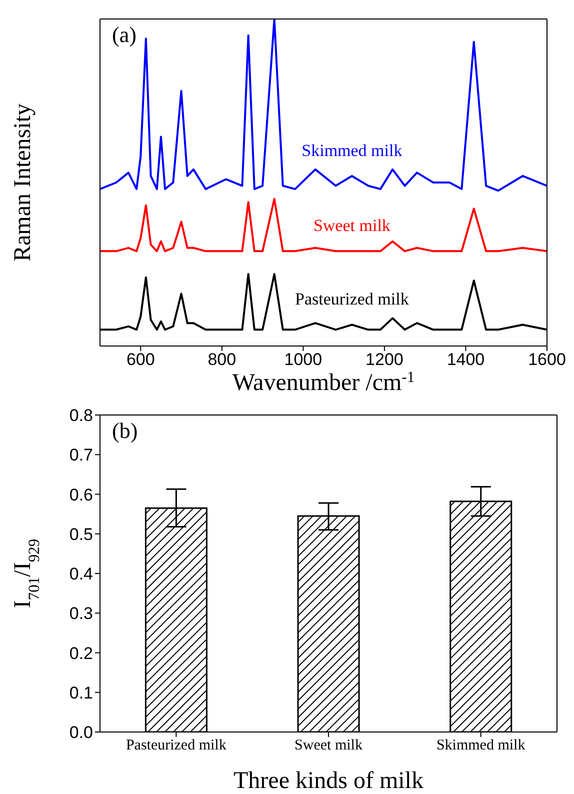 The height and width of the screenshot is (794, 574). What do you see at coordinates (222, 360) in the screenshot?
I see `x-tick-label: 800` at bounding box center [222, 360].